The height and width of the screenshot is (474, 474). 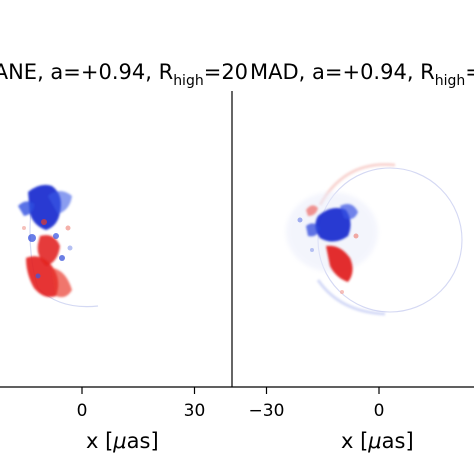 I want to click on x-ticks-mad: −30 0, so click(x=317, y=404).